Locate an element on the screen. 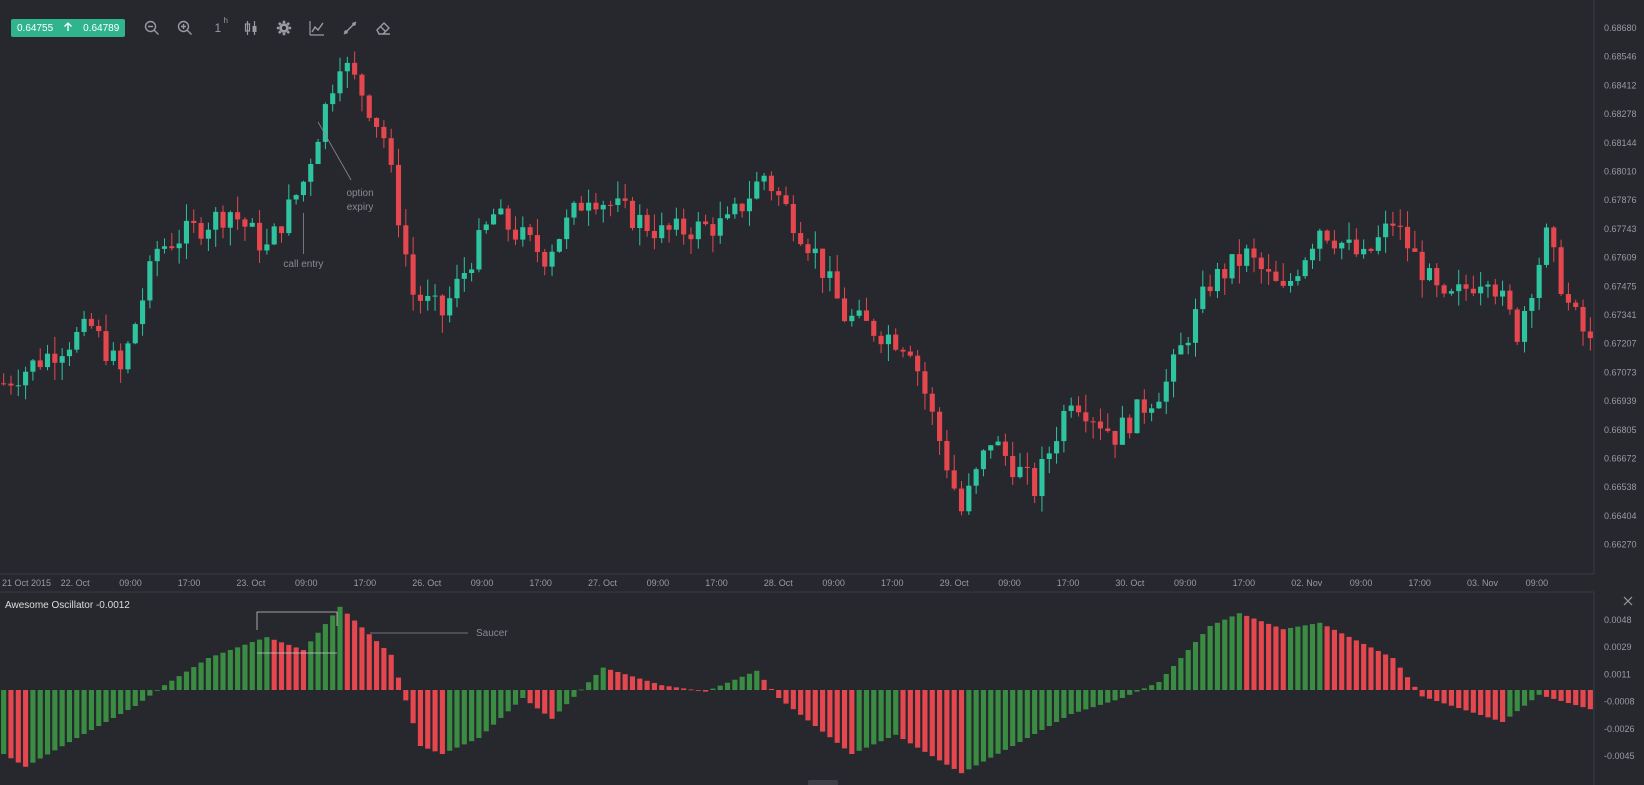  time-tick-label: 09:00 is located at coordinates (482, 583).